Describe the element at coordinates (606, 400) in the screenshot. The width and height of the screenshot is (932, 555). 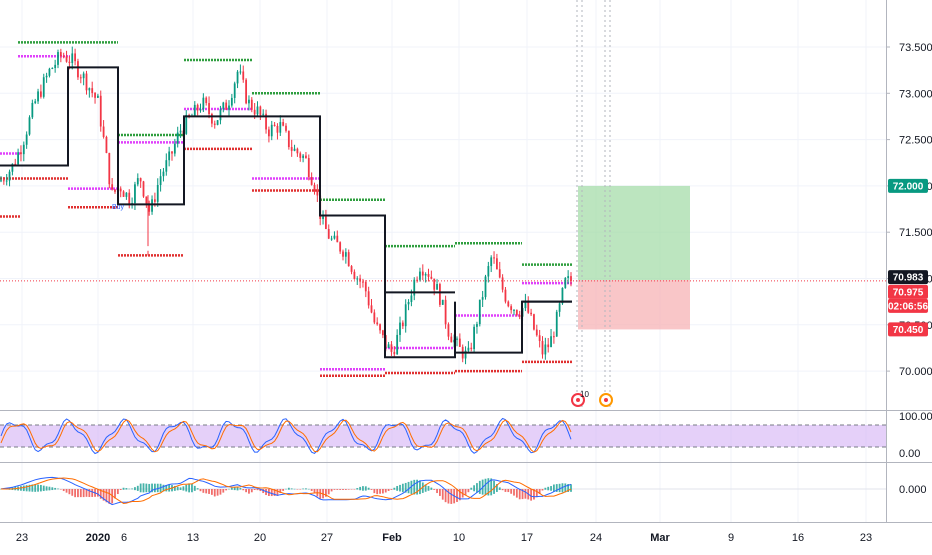
I see `event-badge-dot` at that location.